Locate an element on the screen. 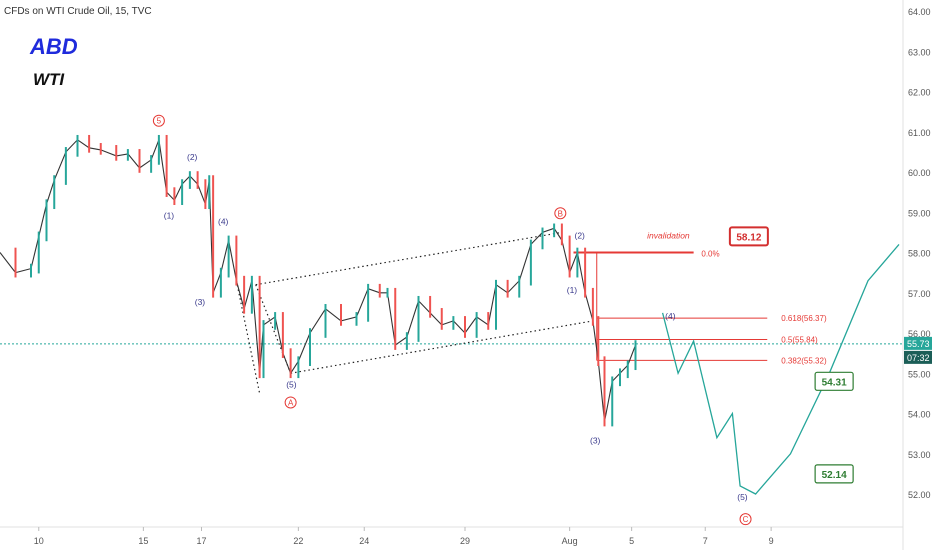 The height and width of the screenshot is (550, 932). wave-label: B is located at coordinates (560, 213).